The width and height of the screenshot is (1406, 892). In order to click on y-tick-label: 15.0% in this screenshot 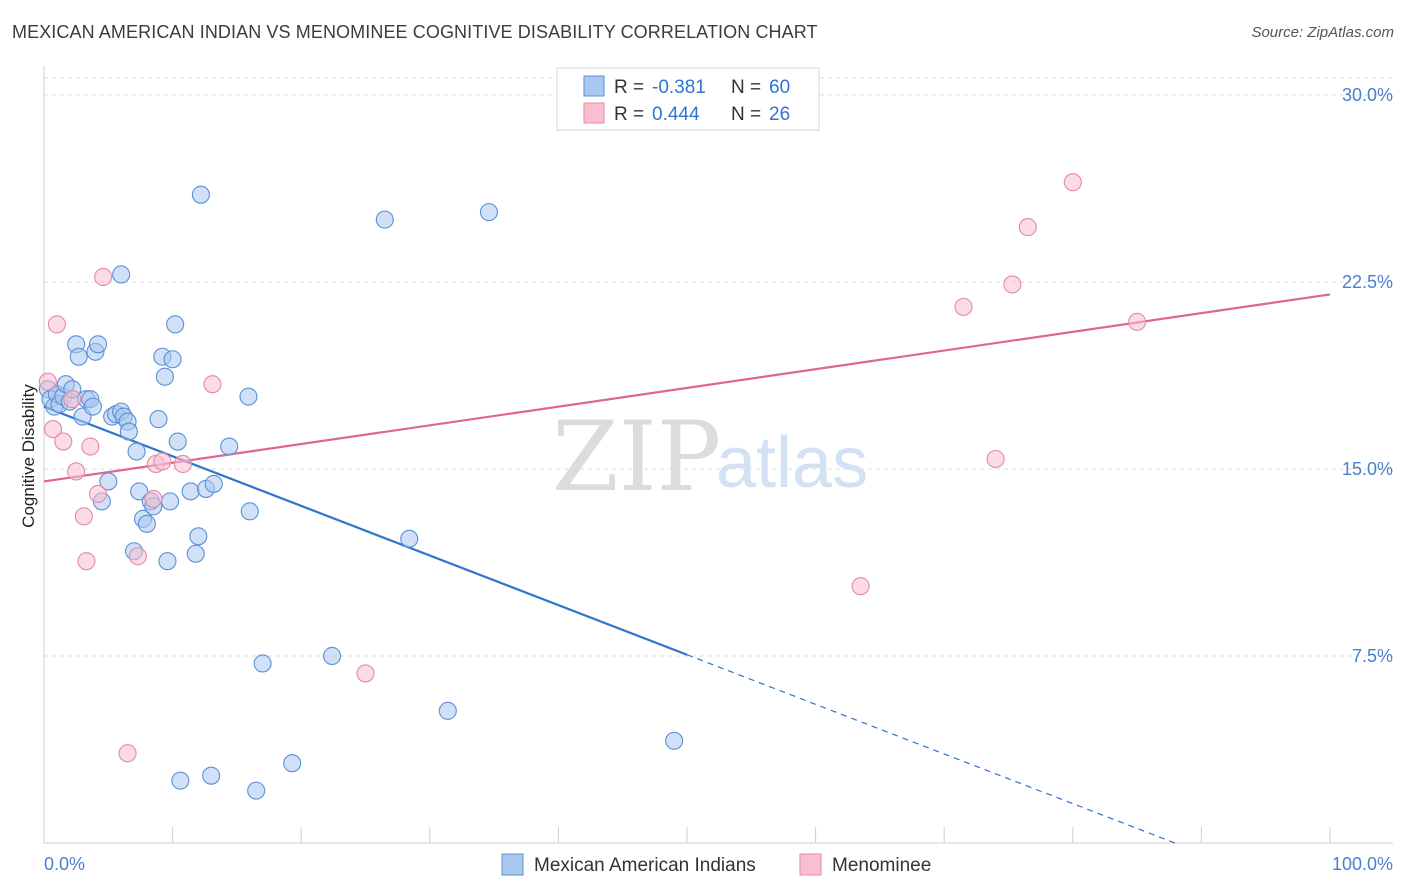, I will do `click(1367, 469)`.